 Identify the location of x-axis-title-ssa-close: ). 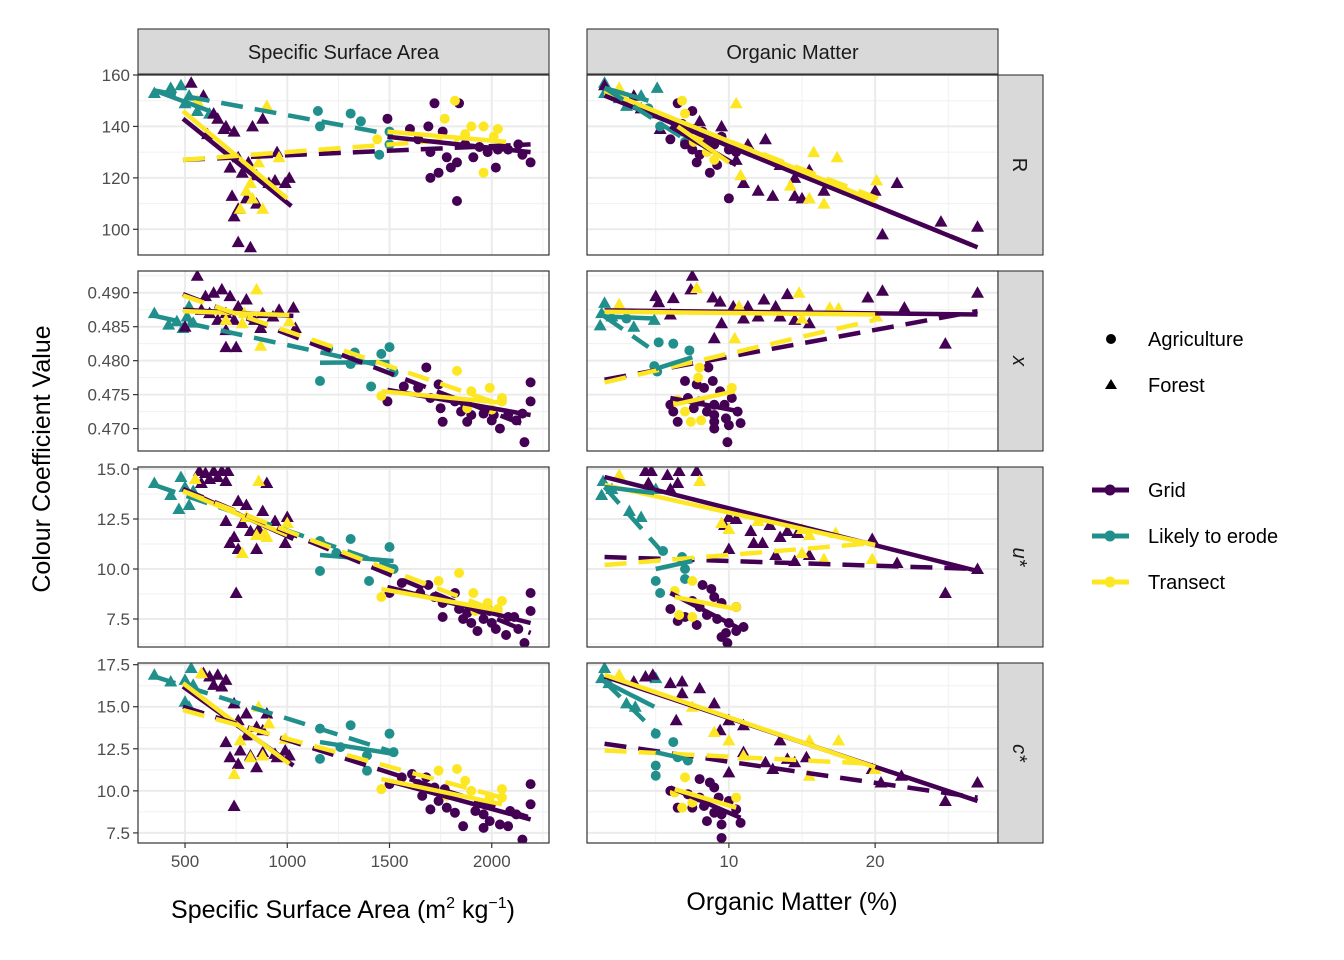
(511, 910).